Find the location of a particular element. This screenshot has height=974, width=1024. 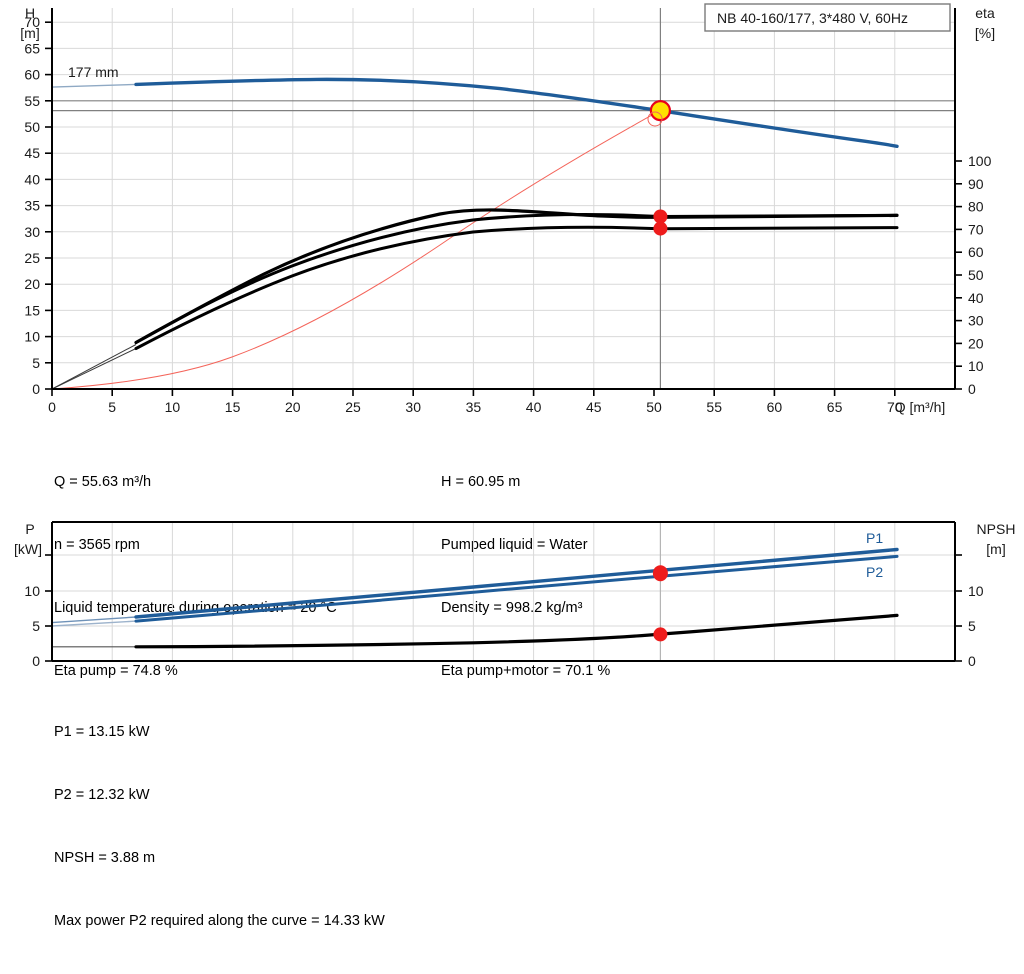

head-curve-thin-tail is located at coordinates (878, 143).